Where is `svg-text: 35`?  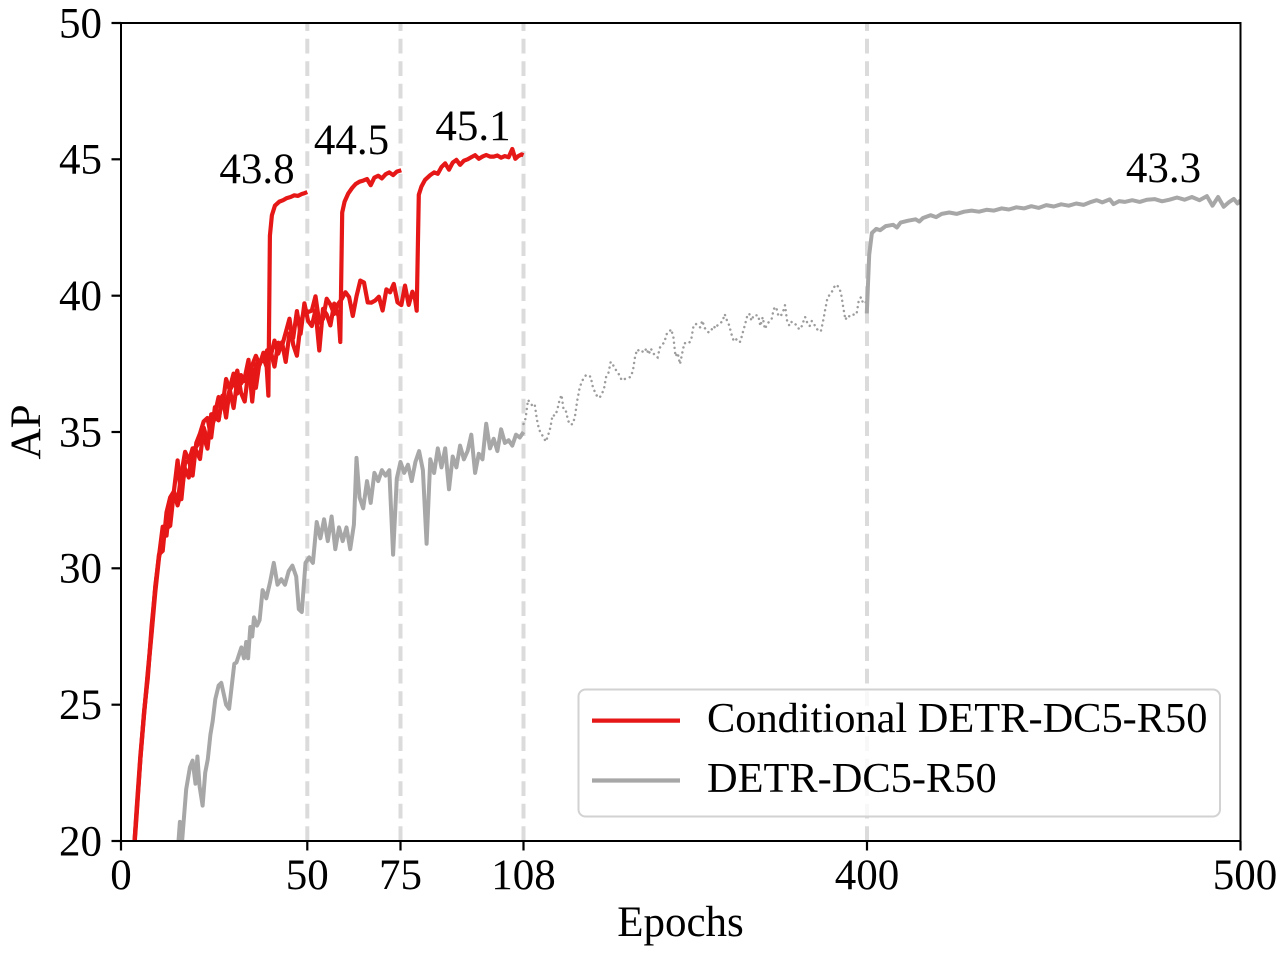 svg-text: 35 is located at coordinates (80, 432).